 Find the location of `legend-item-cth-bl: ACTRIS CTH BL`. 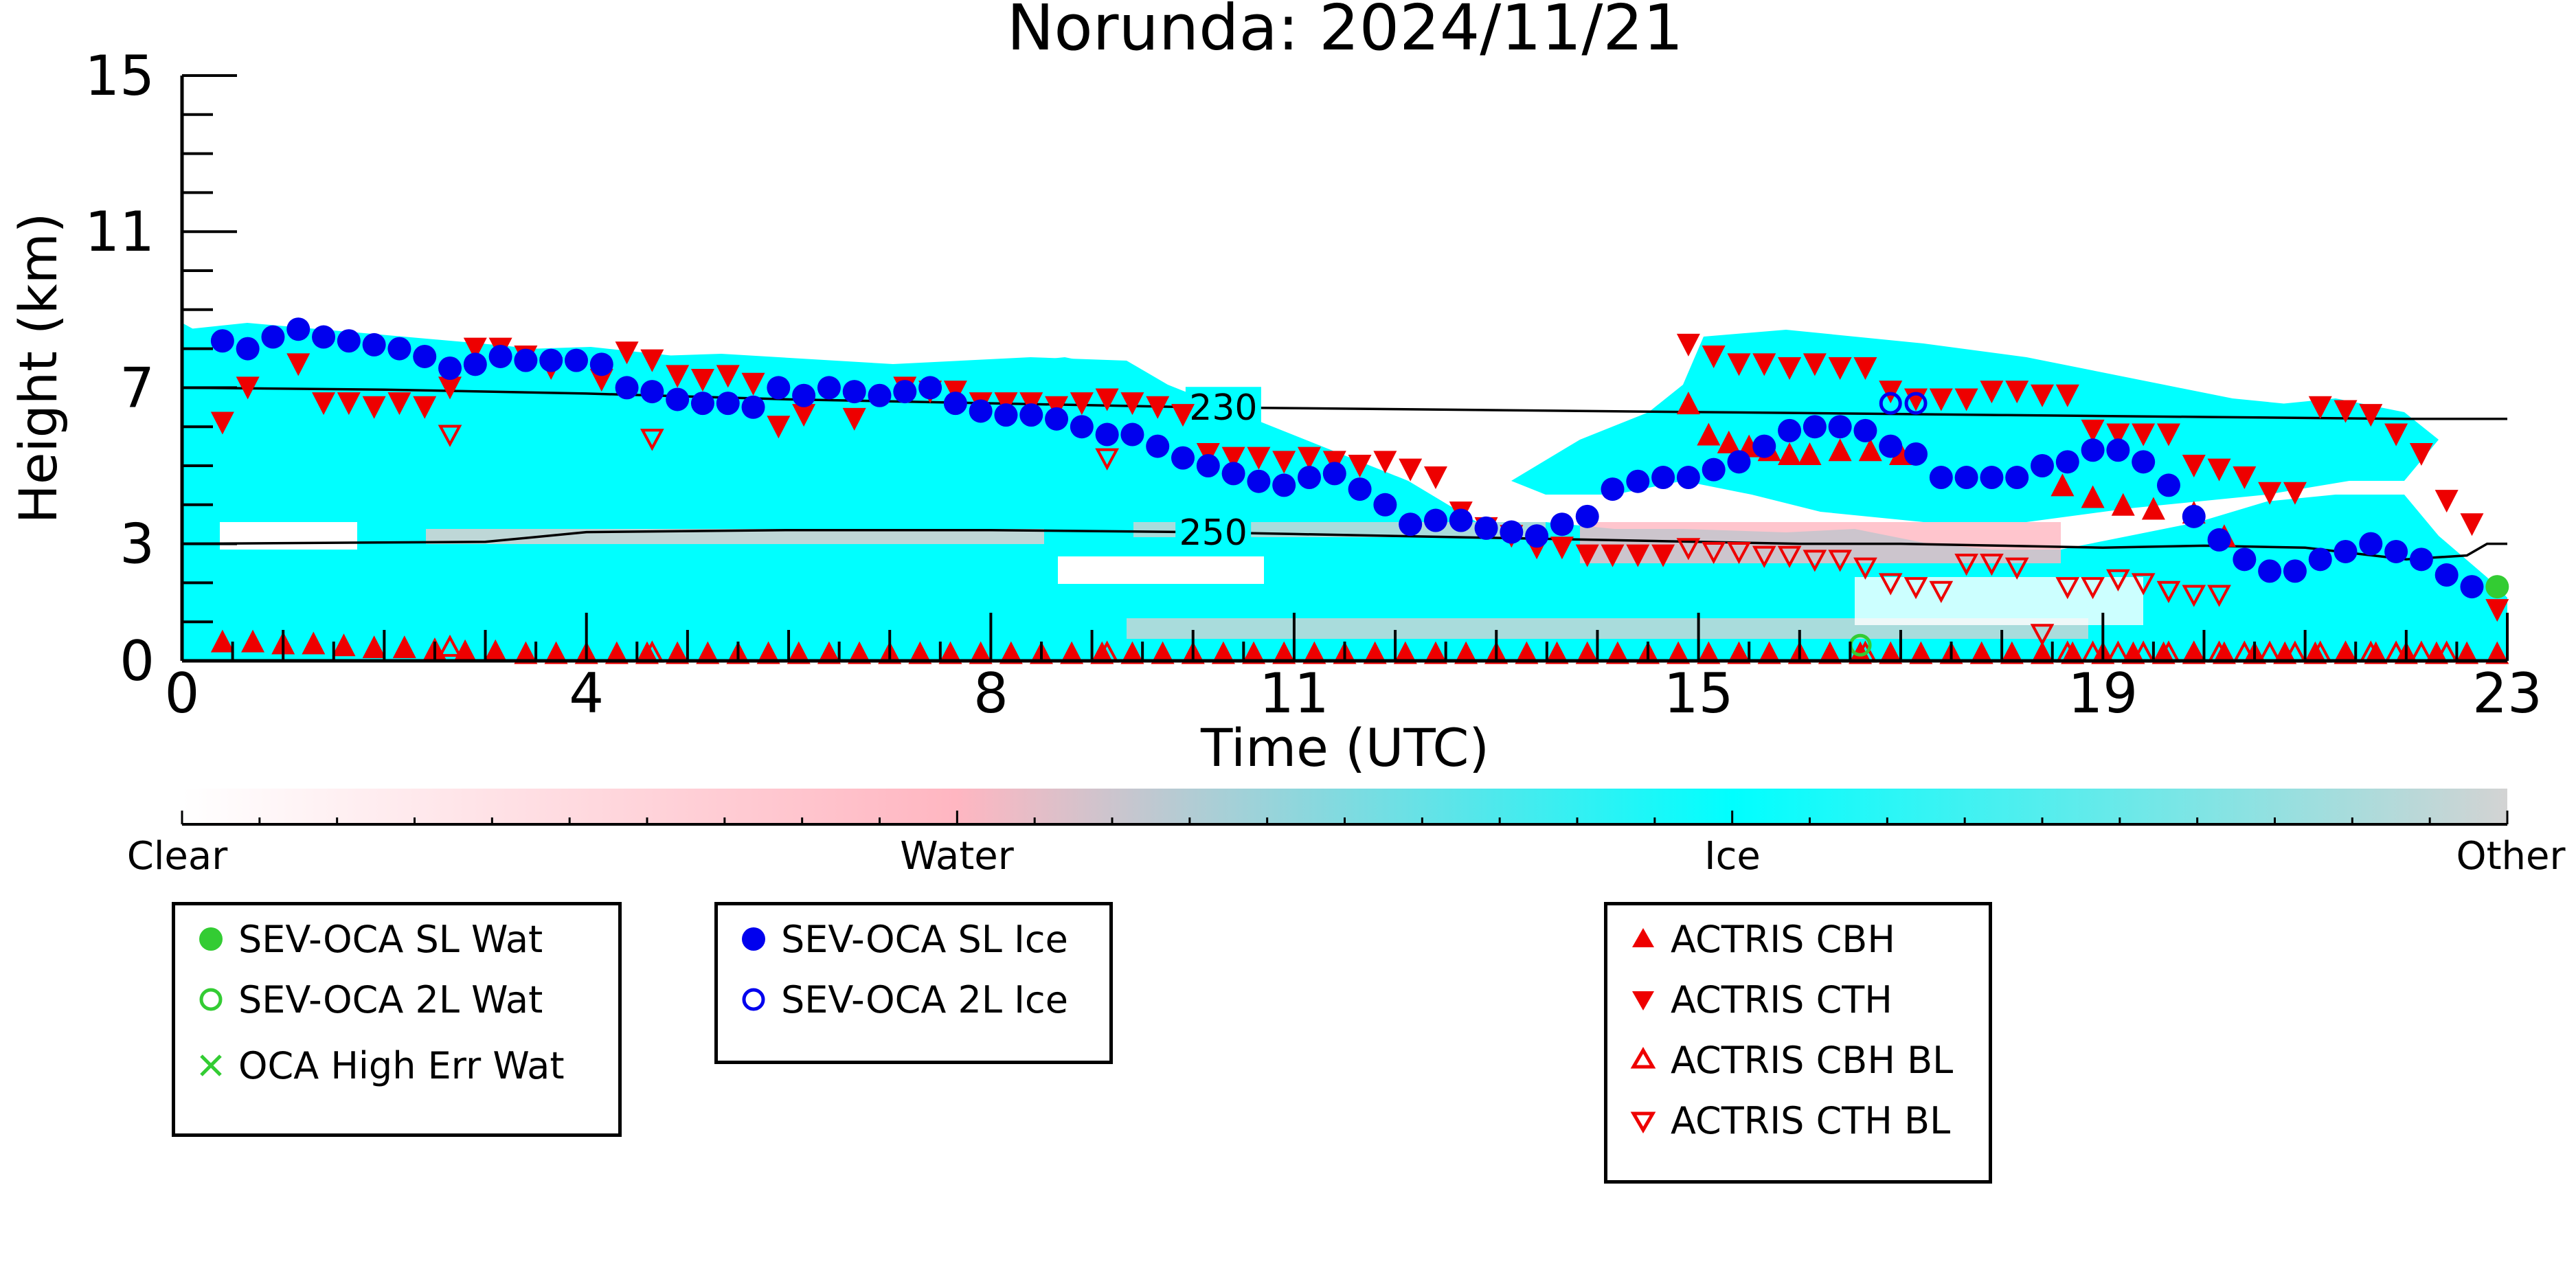

legend-item-cth-bl: ACTRIS CTH BL is located at coordinates (1787, 1120).